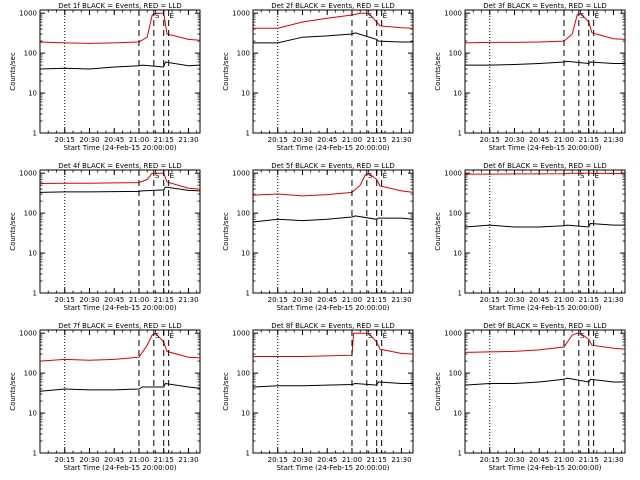  Describe the element at coordinates (119, 166) in the screenshot. I see `panel-title: Det 4f BLACK = Events, RED = LLD` at that location.